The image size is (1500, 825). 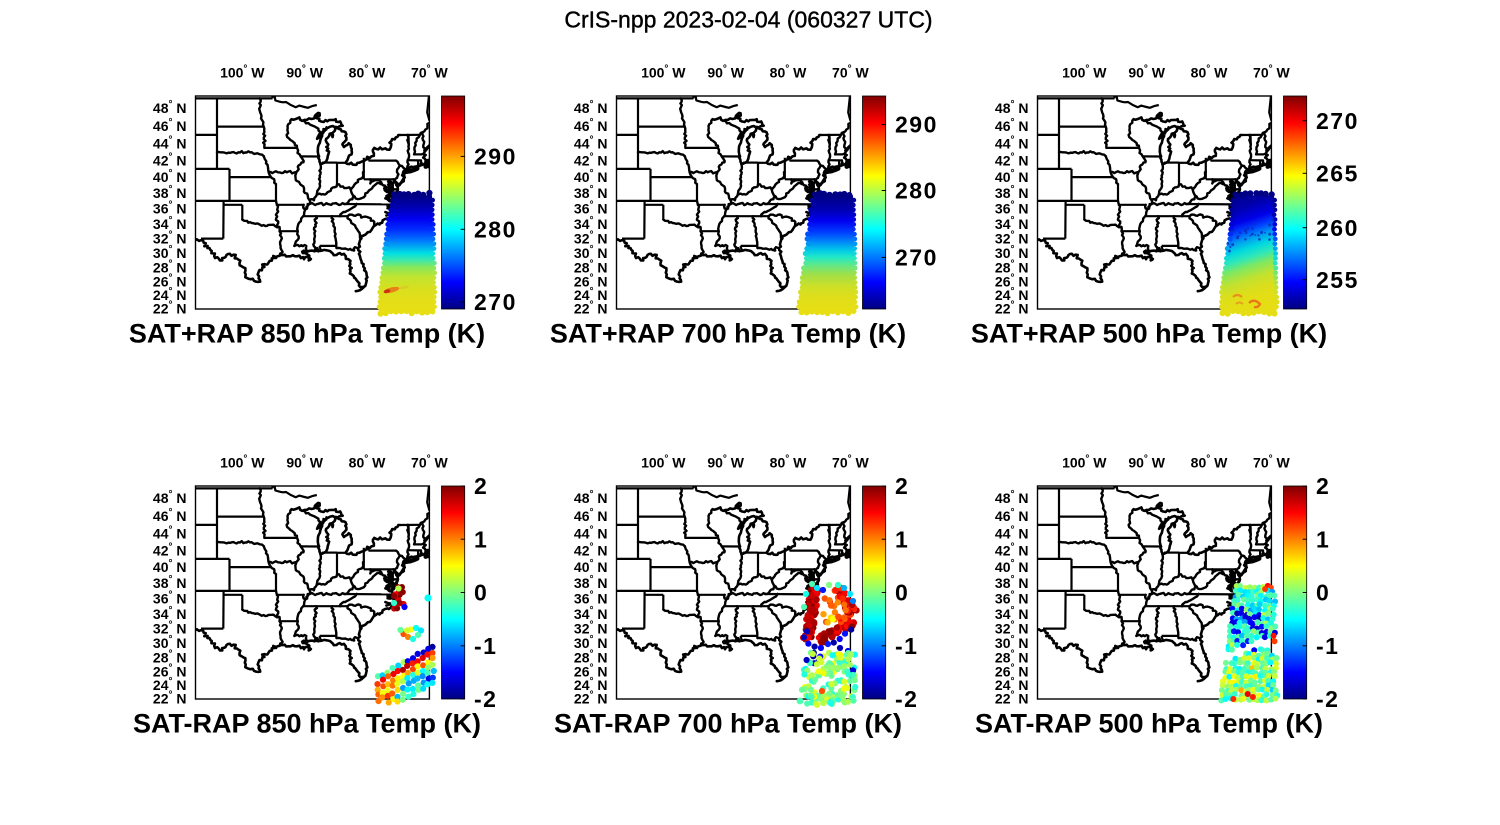 I want to click on svg-text: -1, so click(x=906, y=646).